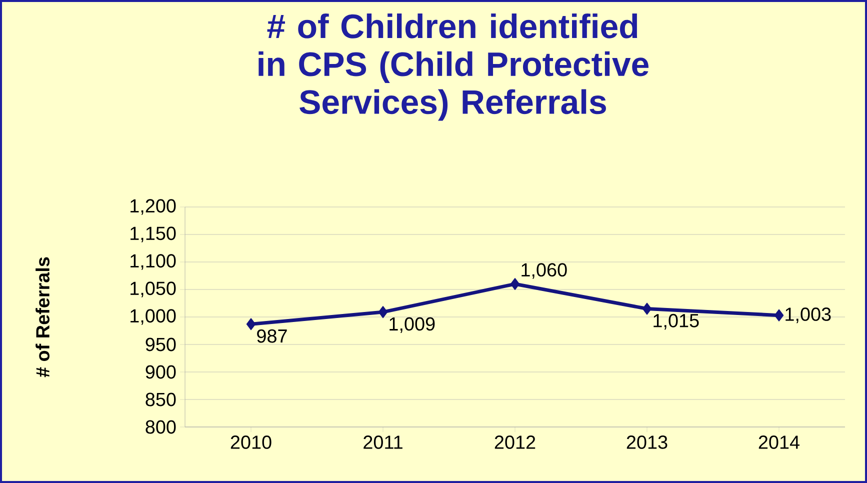 The width and height of the screenshot is (867, 483). Describe the element at coordinates (647, 442) in the screenshot. I see `x-tick-label: 2013` at that location.